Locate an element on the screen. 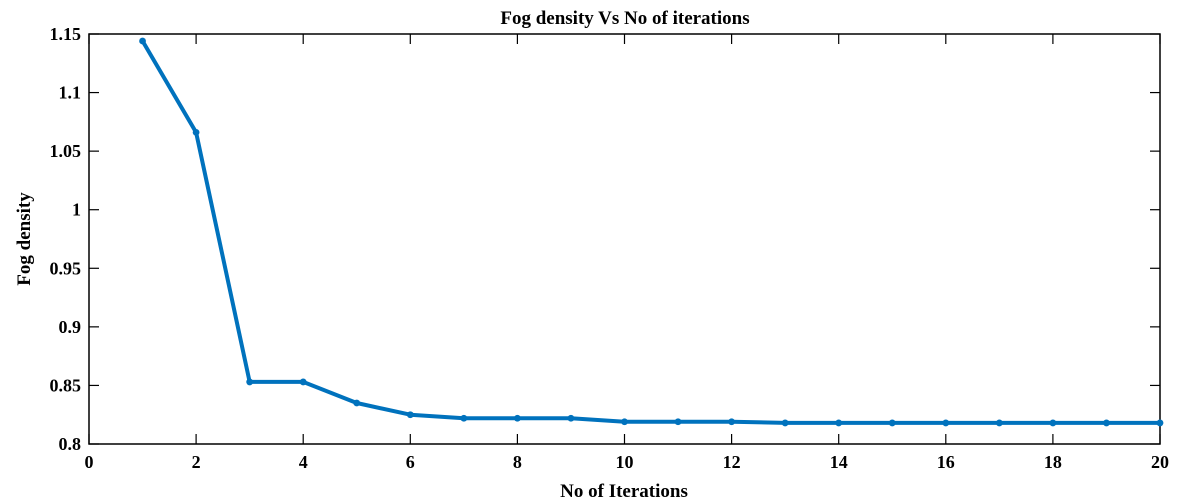 The image size is (1179, 503). y-tick-label: 0.95 is located at coordinates (66, 268).